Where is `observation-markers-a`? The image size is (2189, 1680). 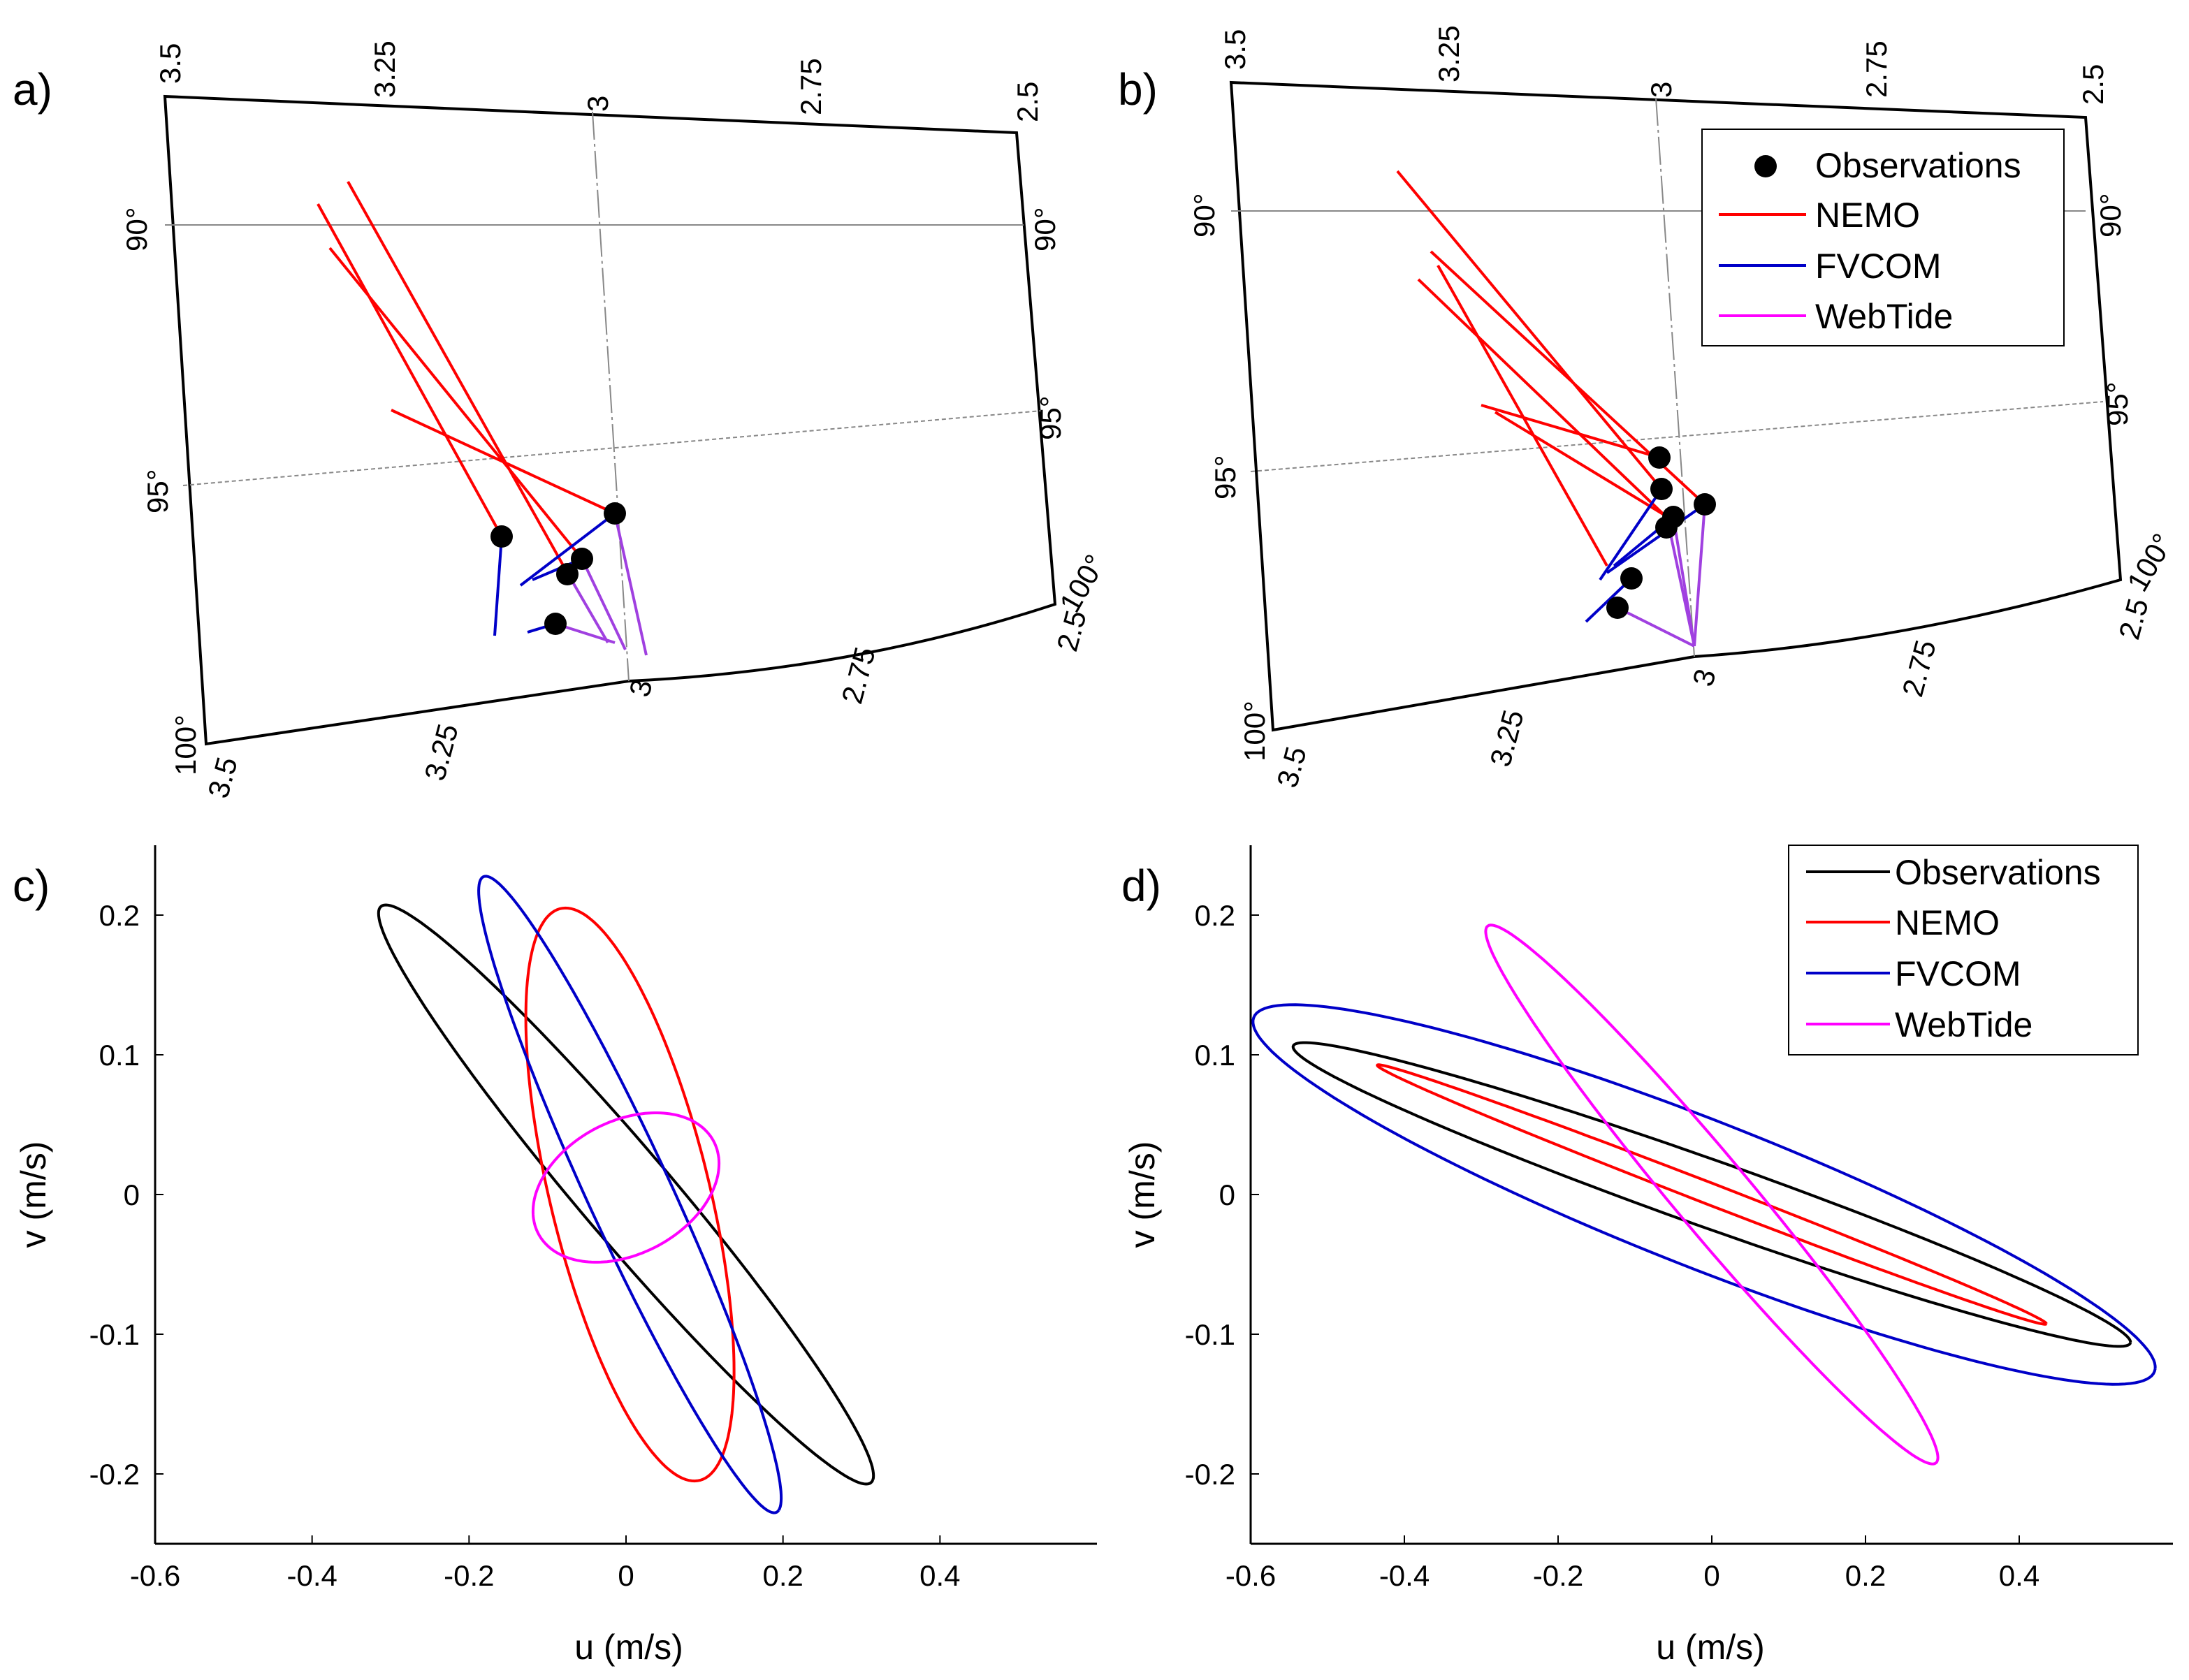 observation-markers-a is located at coordinates (558, 568).